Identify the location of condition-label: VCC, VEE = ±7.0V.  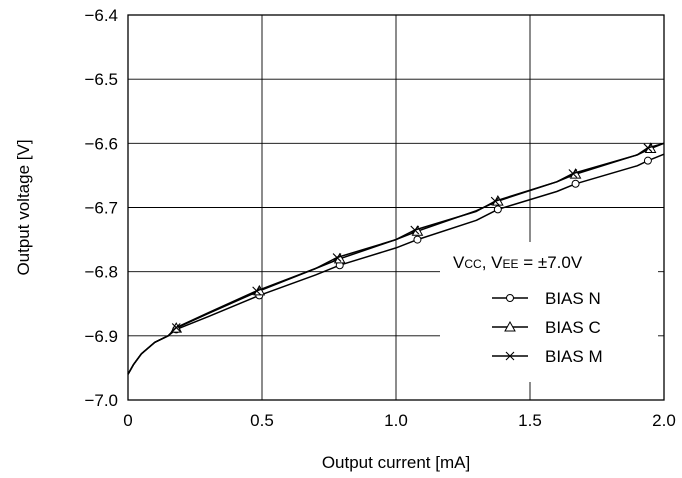
(518, 262).